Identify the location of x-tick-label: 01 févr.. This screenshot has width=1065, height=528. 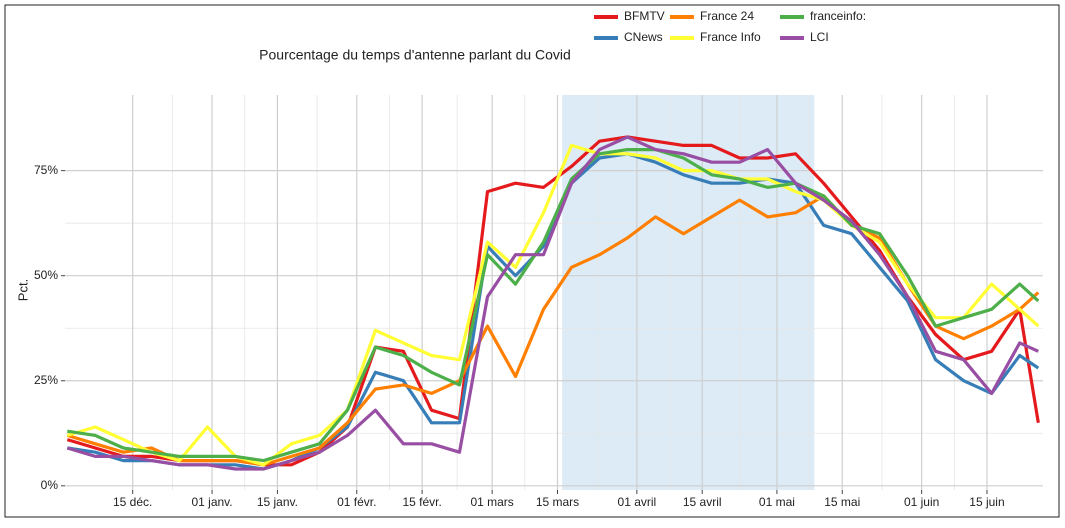
(356, 502).